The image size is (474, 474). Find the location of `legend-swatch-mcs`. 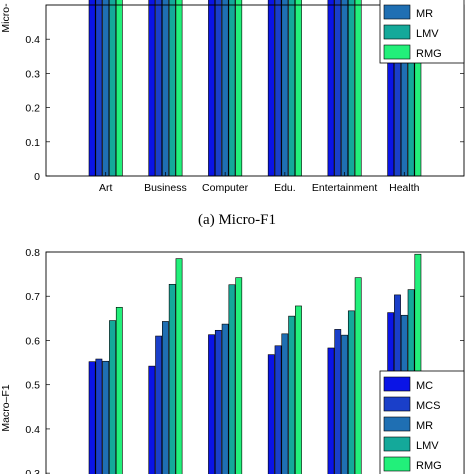

legend-swatch-mcs is located at coordinates (397, 404).